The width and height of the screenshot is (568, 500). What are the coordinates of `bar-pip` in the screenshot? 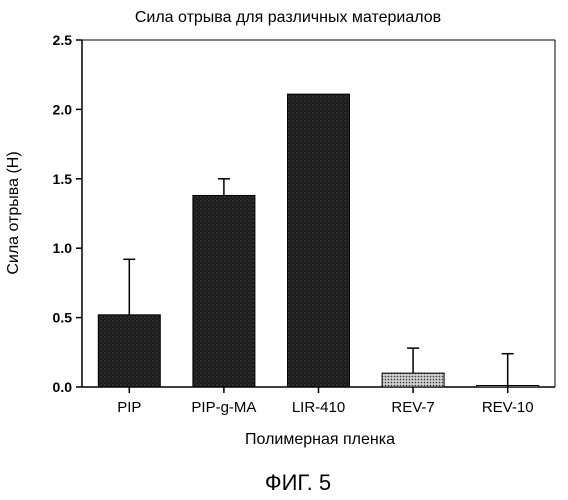 It's located at (129, 351).